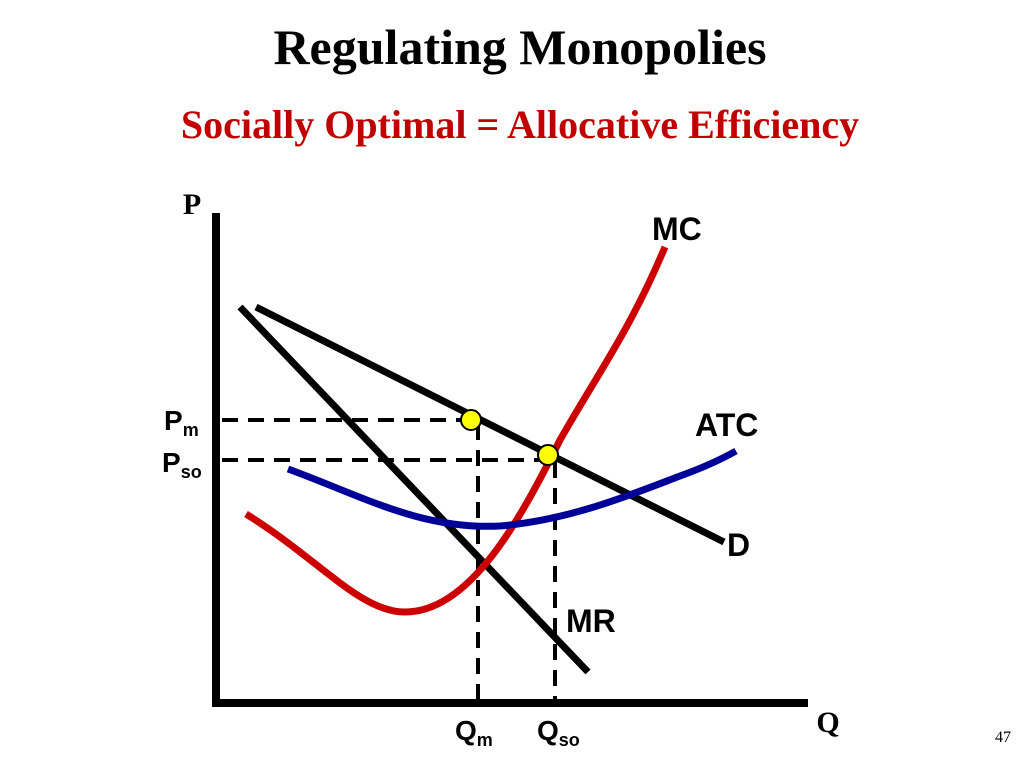 This screenshot has width=1024, height=768. What do you see at coordinates (519, 47) in the screenshot?
I see `title: Regulating Monopolies` at bounding box center [519, 47].